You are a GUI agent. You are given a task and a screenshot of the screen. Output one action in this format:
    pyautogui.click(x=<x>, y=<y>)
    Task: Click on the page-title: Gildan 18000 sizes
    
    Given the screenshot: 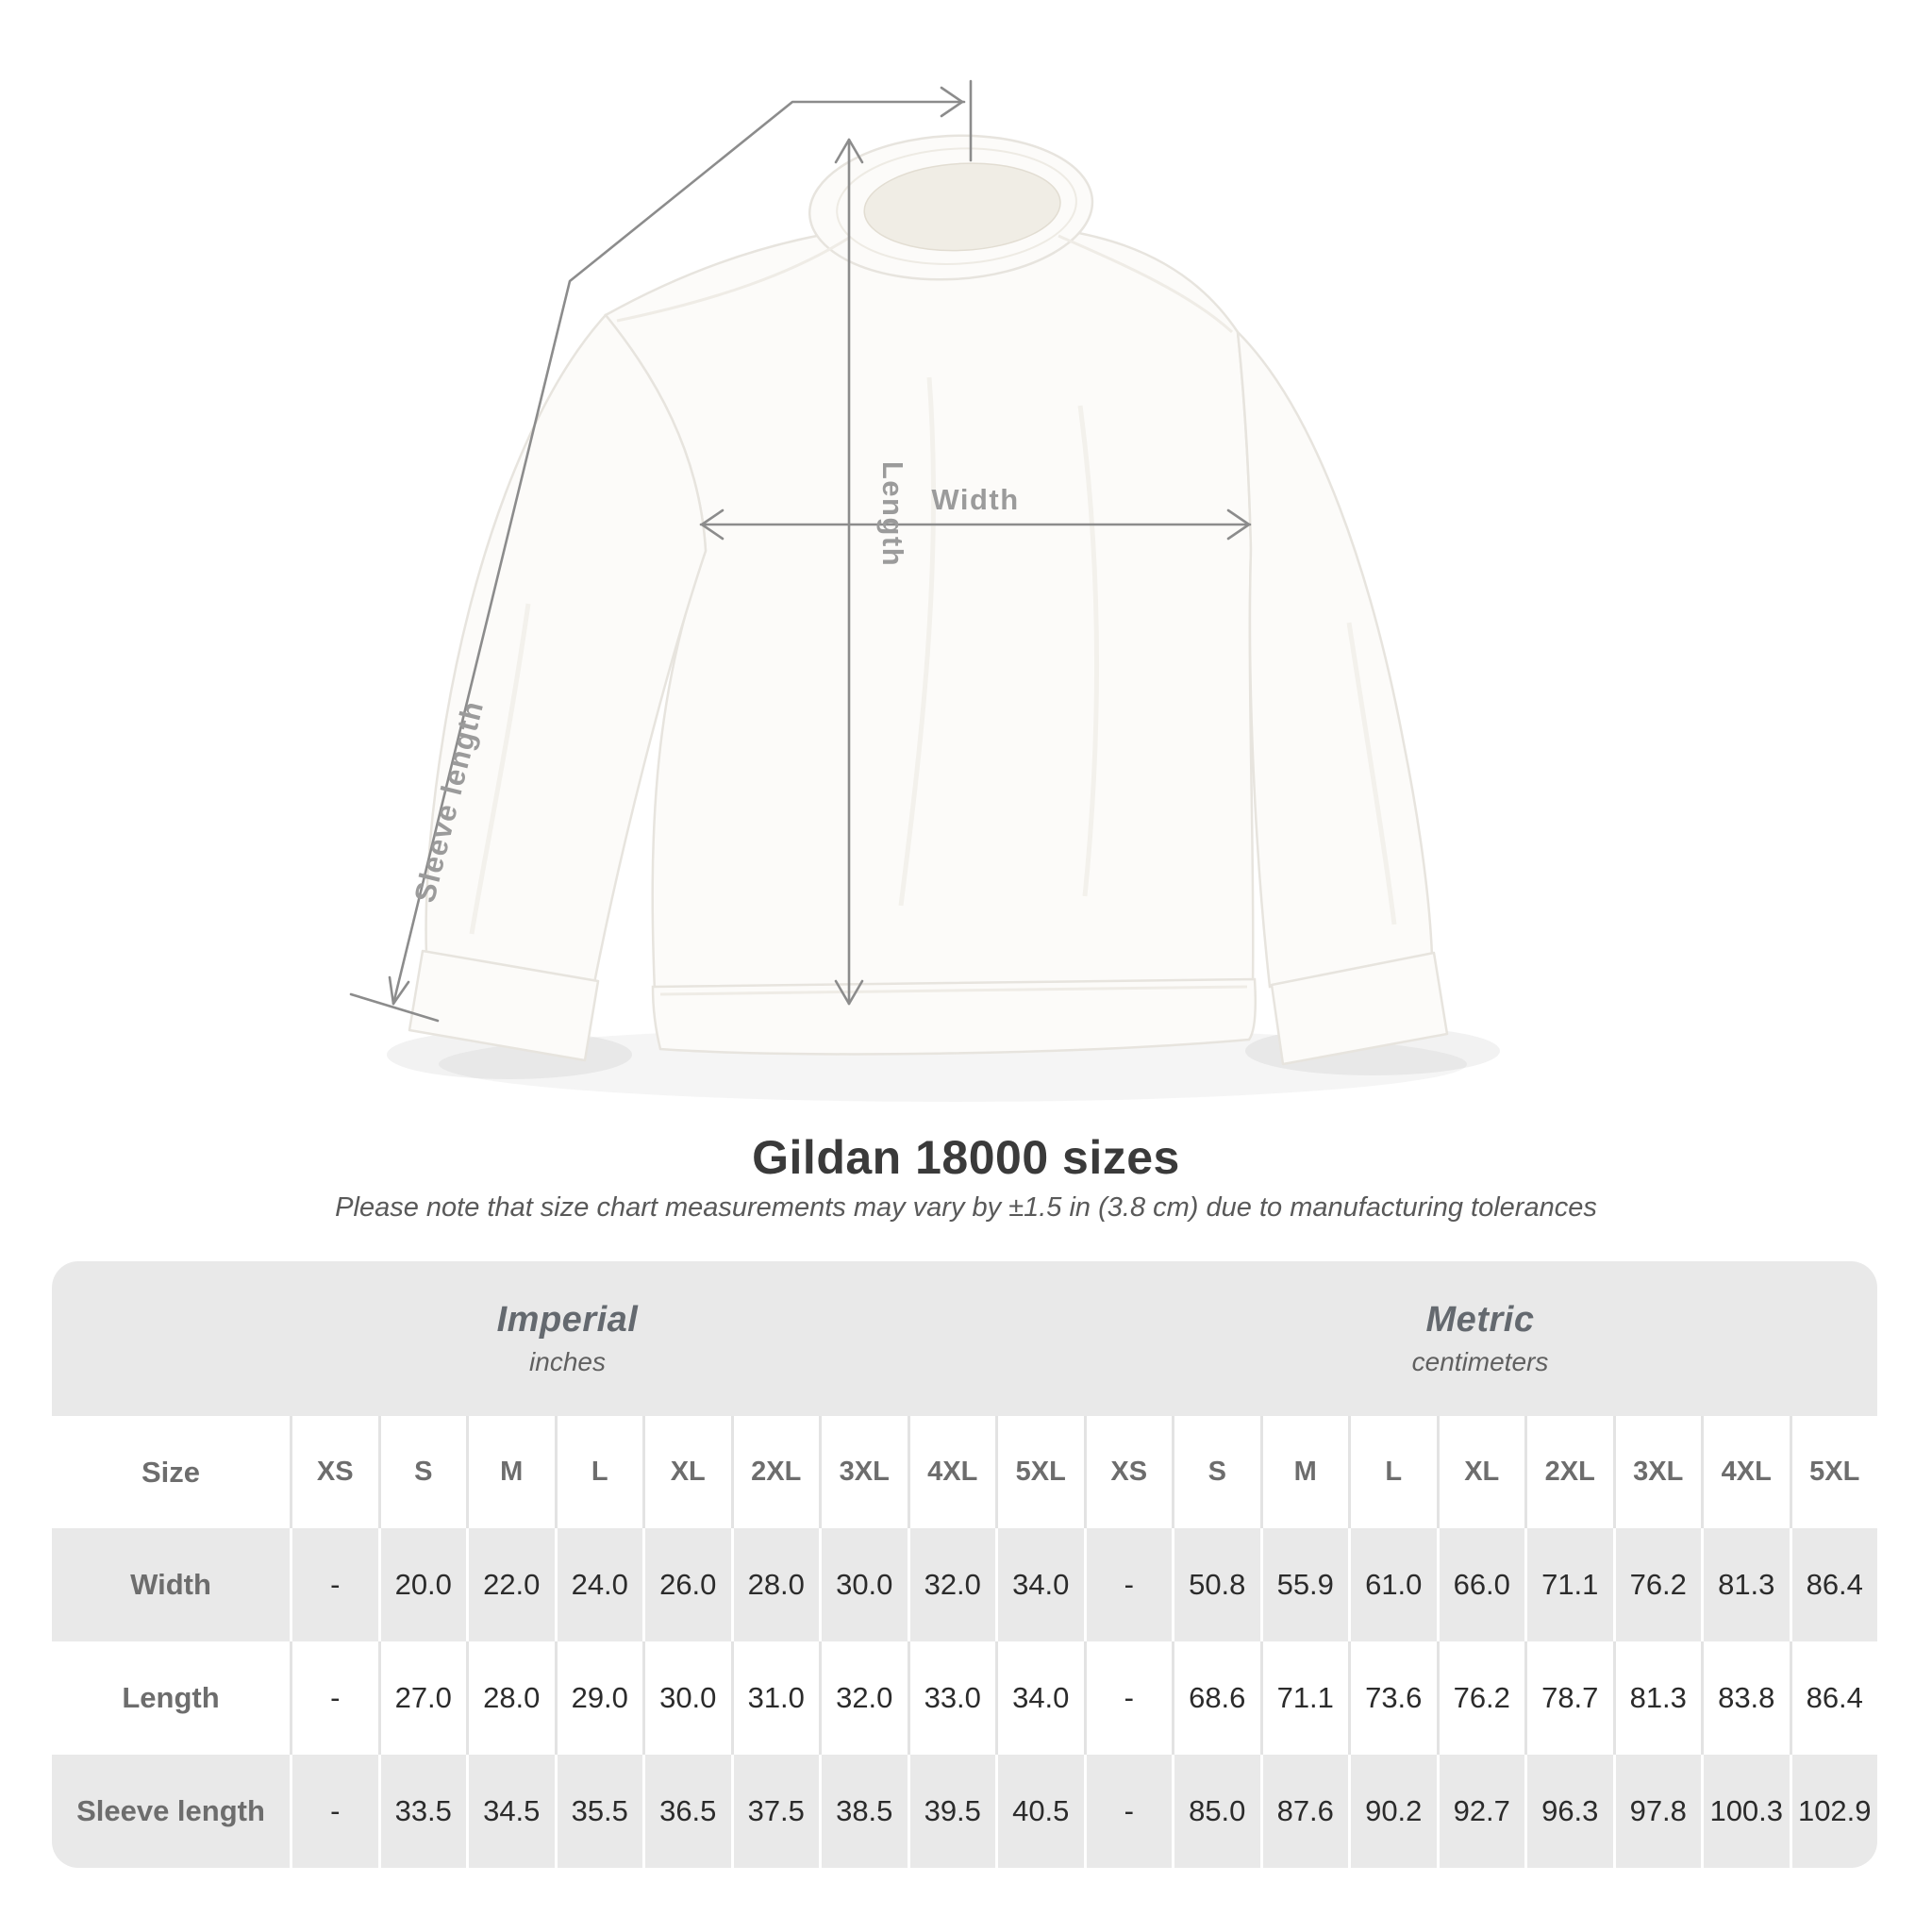 What is the action you would take?
    pyautogui.click(x=966, y=1157)
    